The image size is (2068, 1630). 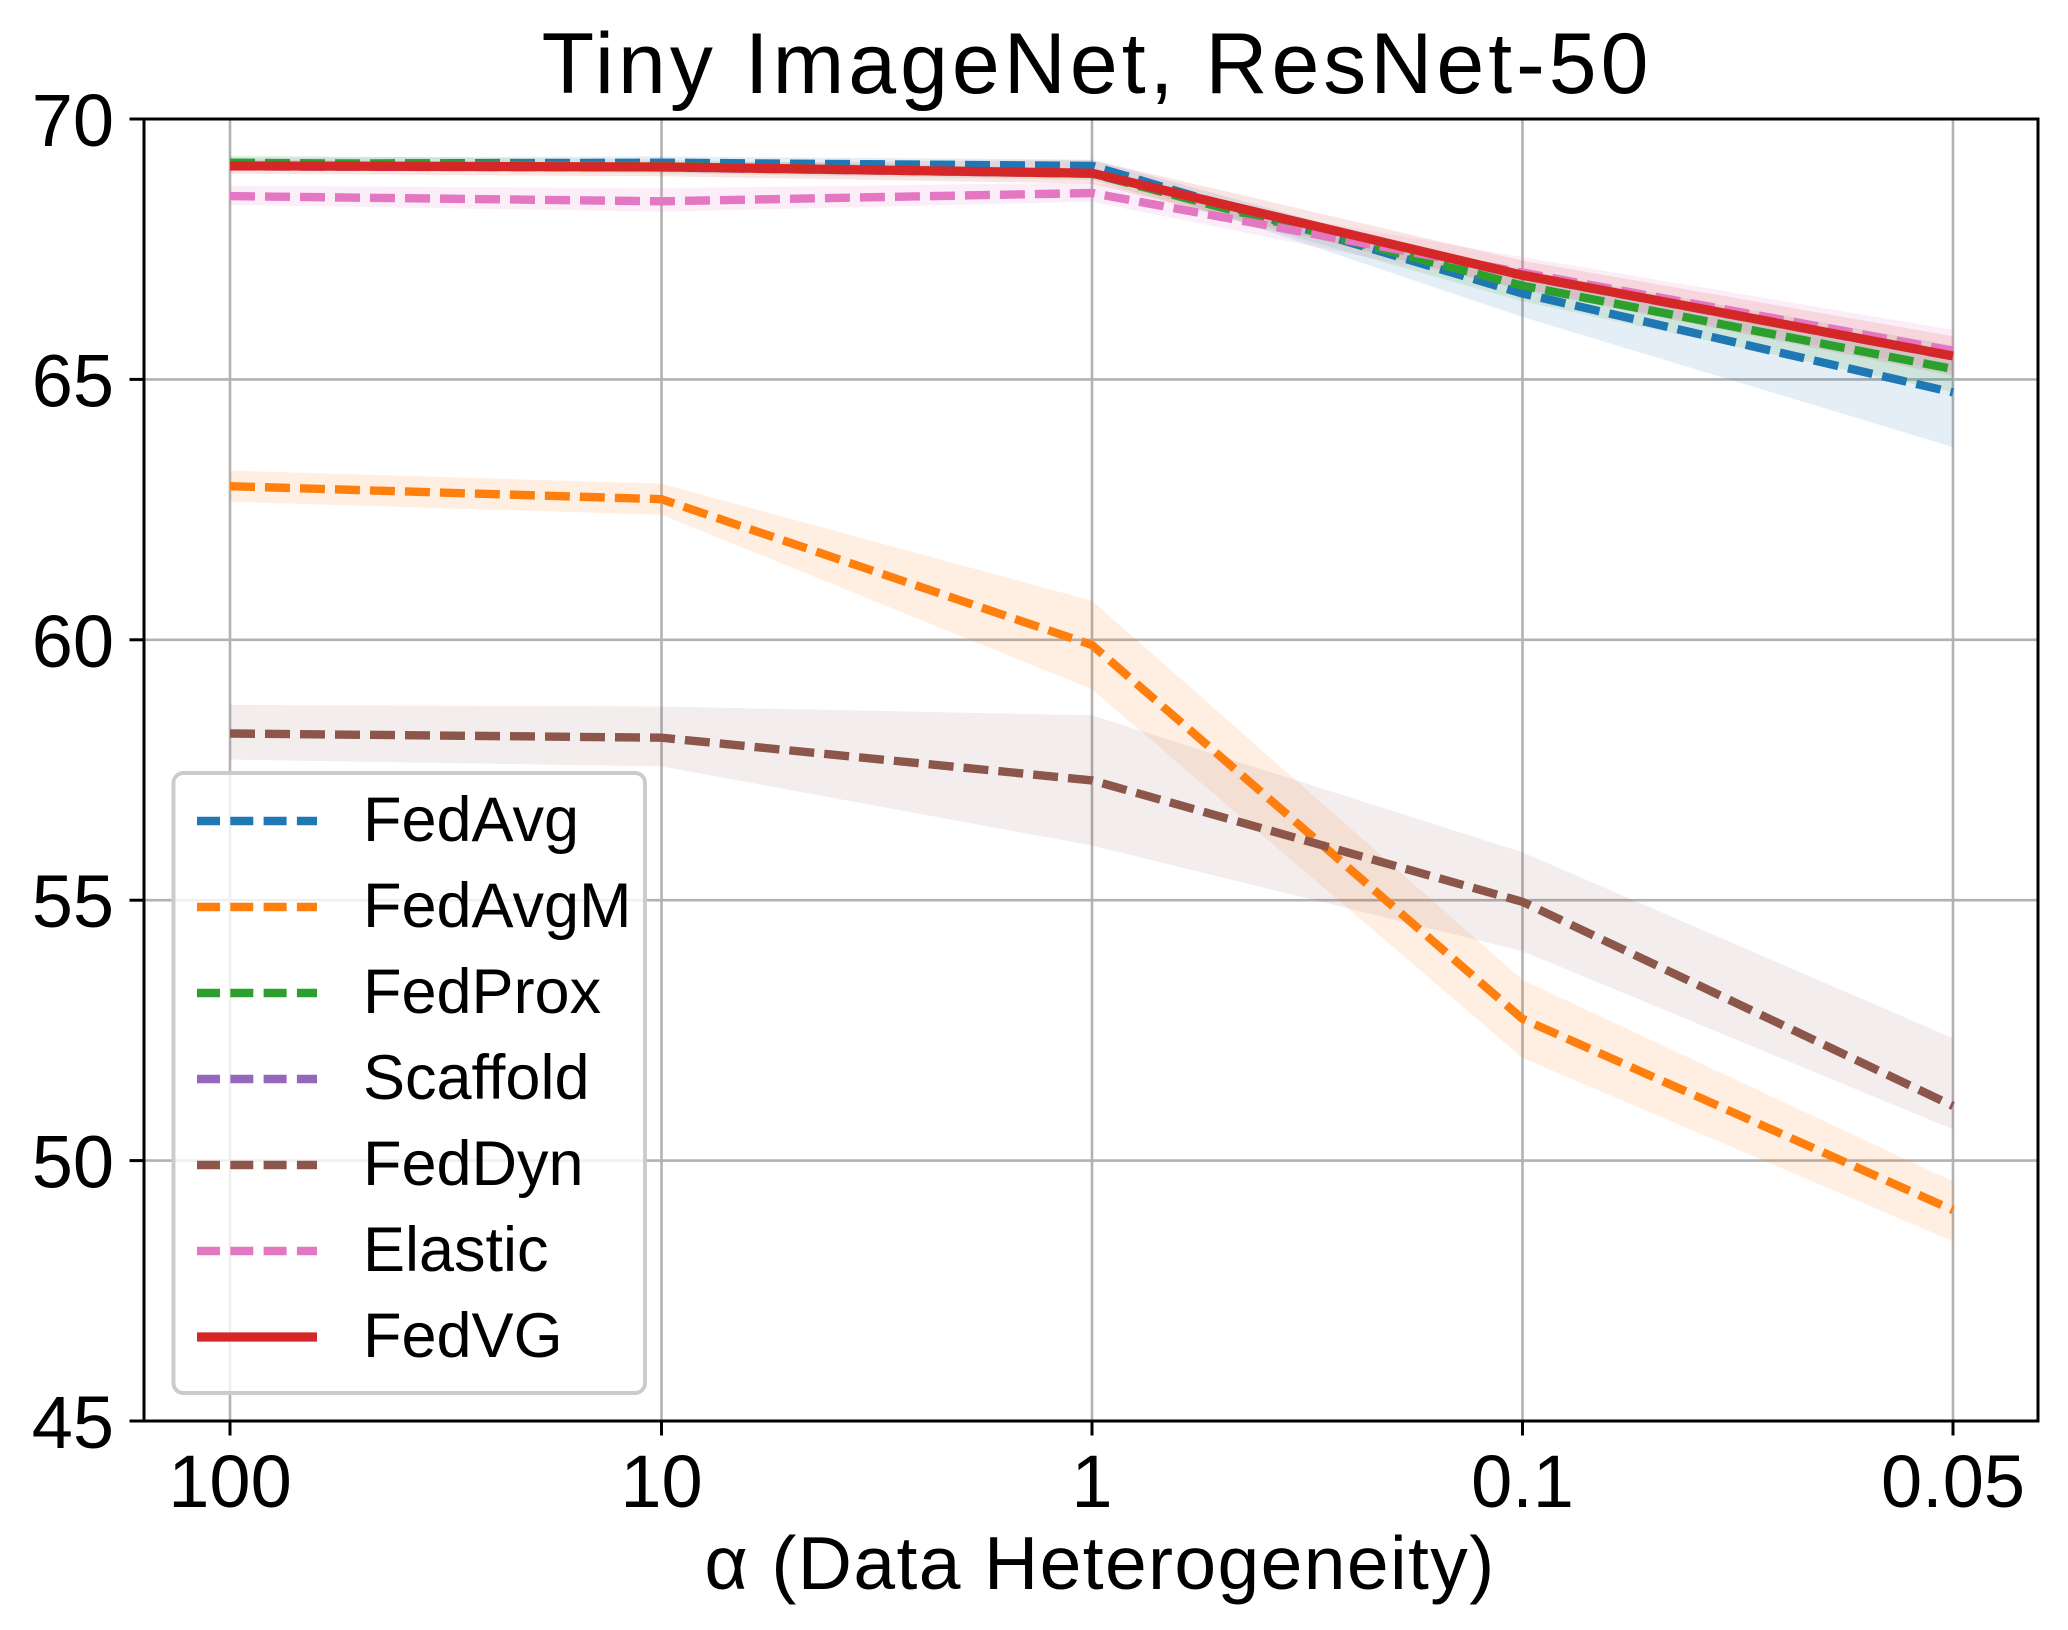 What do you see at coordinates (476, 1078) in the screenshot?
I see `svg-text: Scaffold` at bounding box center [476, 1078].